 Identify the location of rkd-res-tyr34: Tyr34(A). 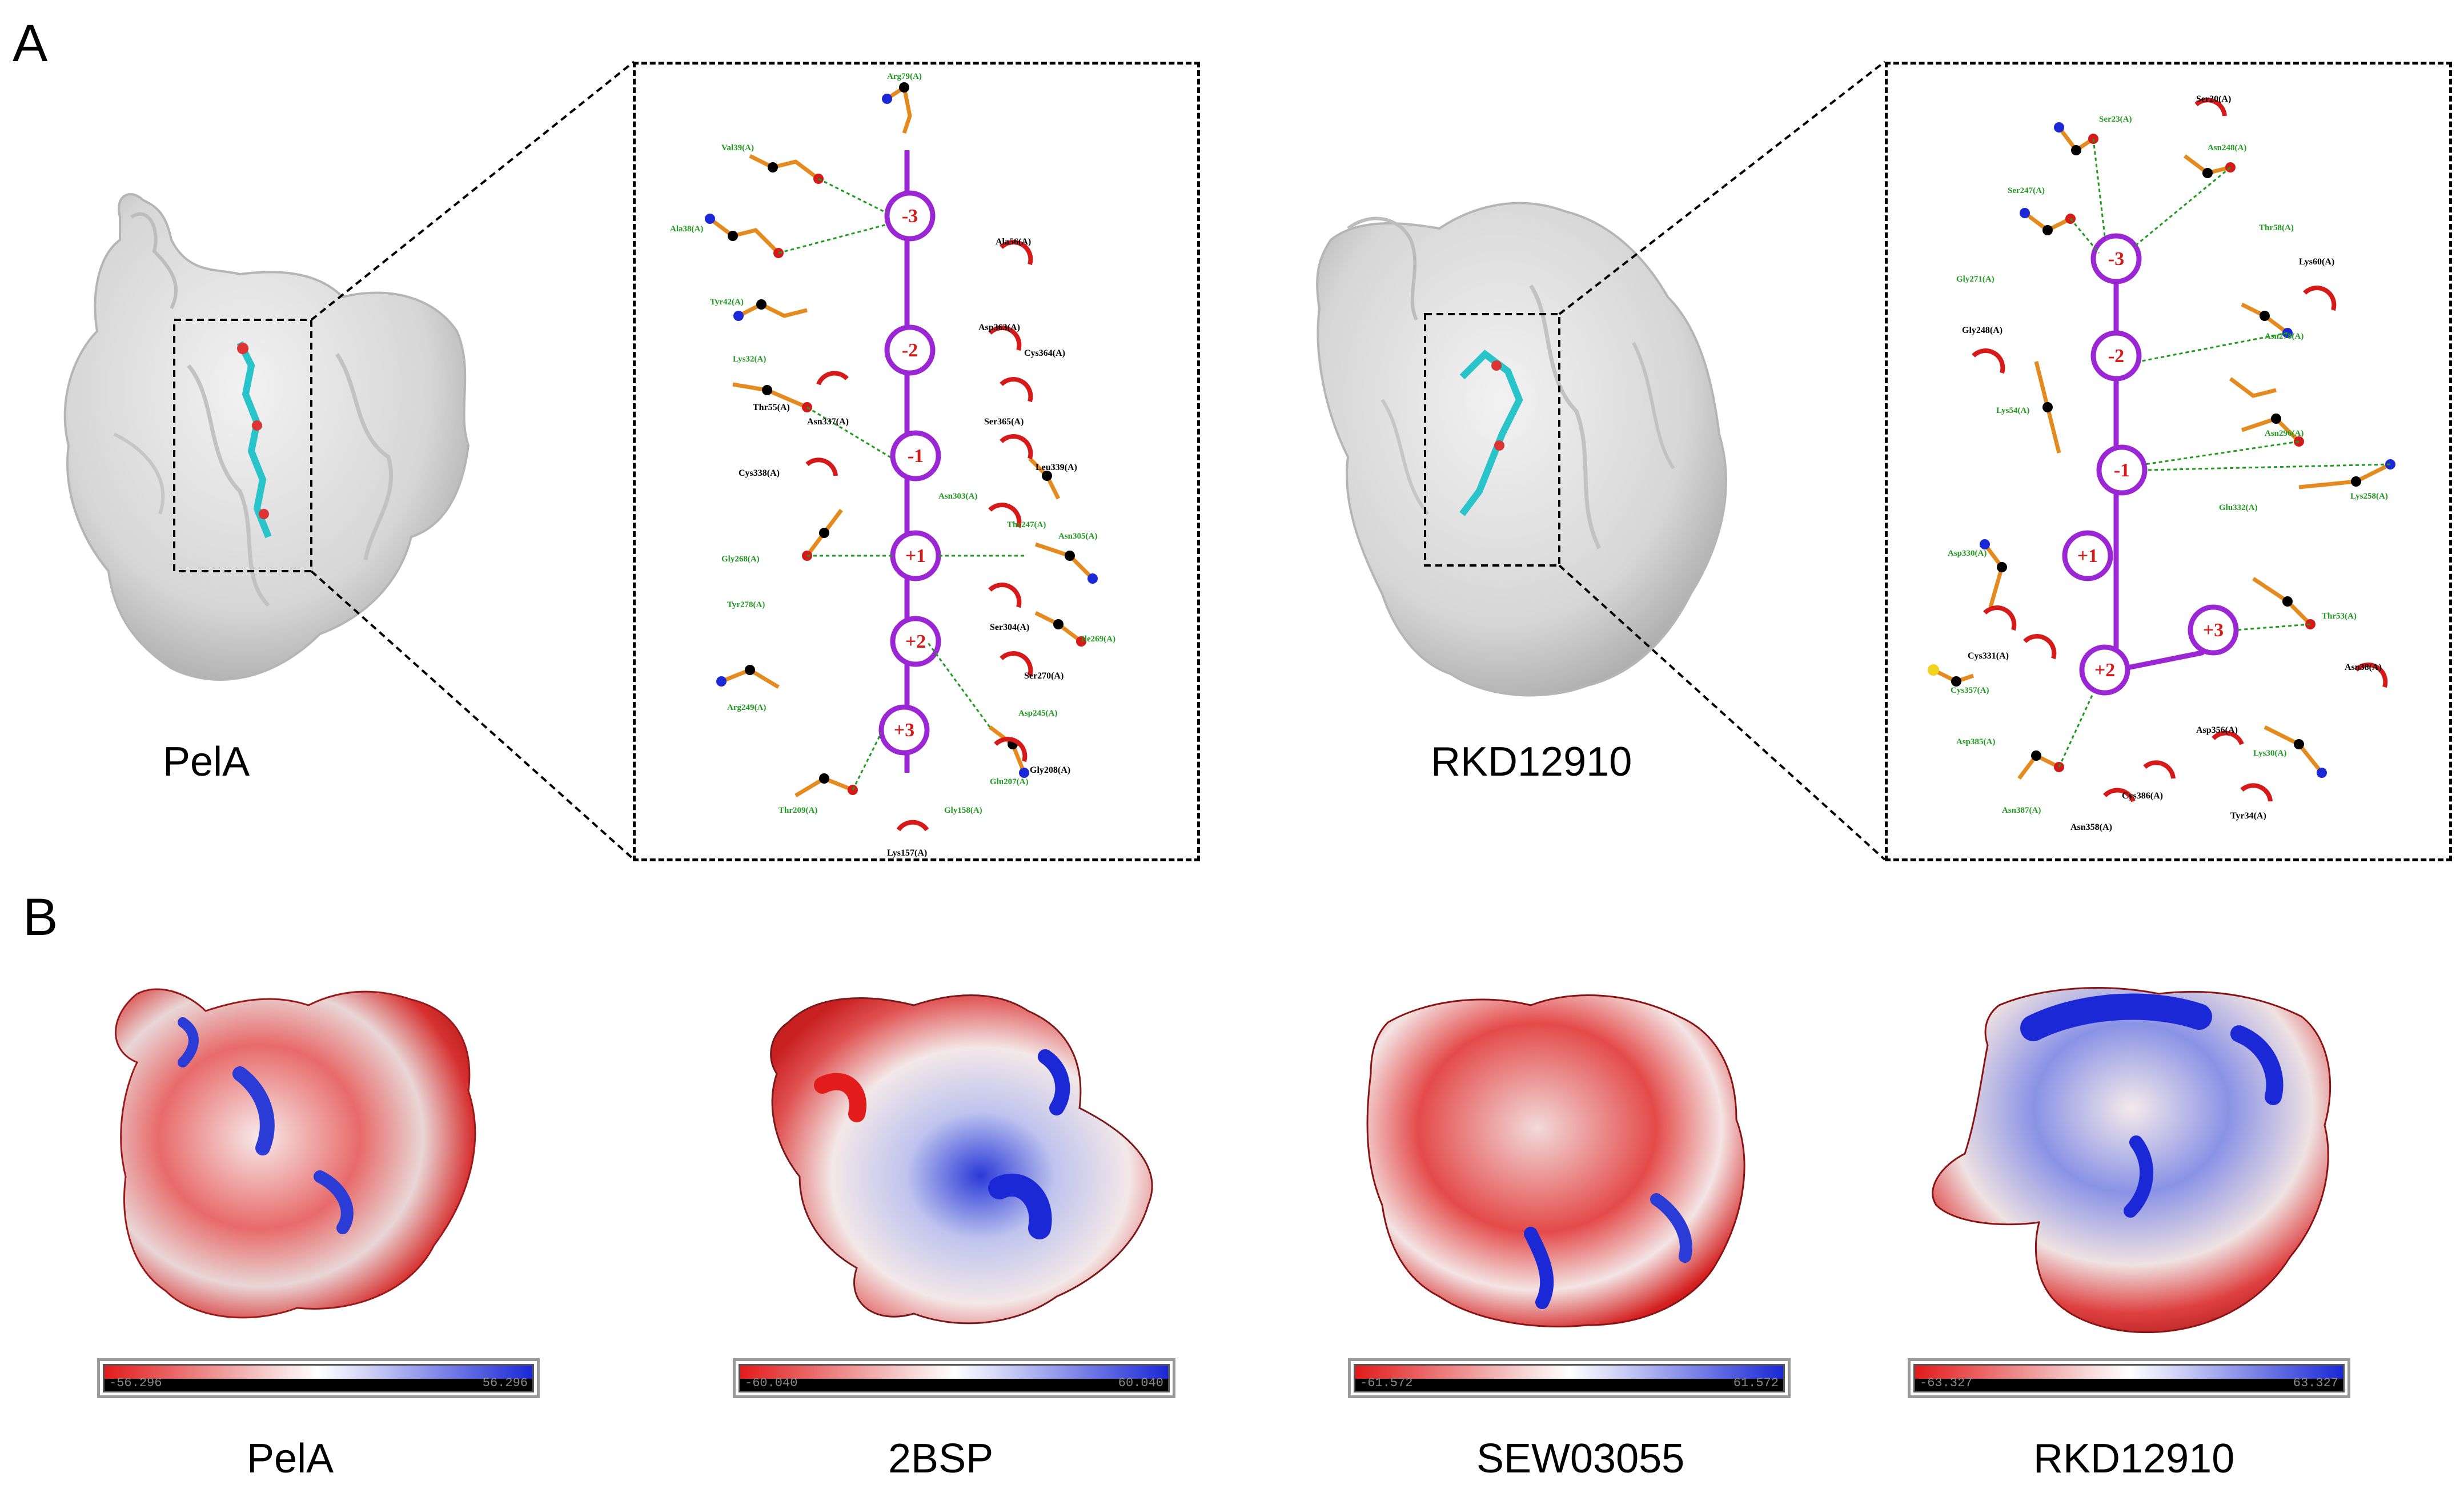
(2248, 816).